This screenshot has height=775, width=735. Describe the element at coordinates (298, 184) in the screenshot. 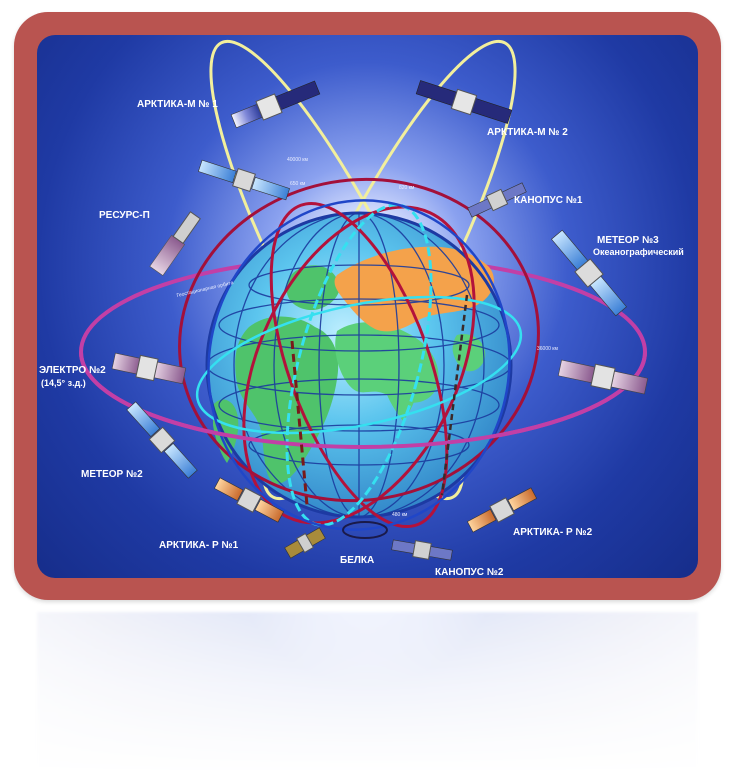

I see `annotation-650: 650 км` at that location.